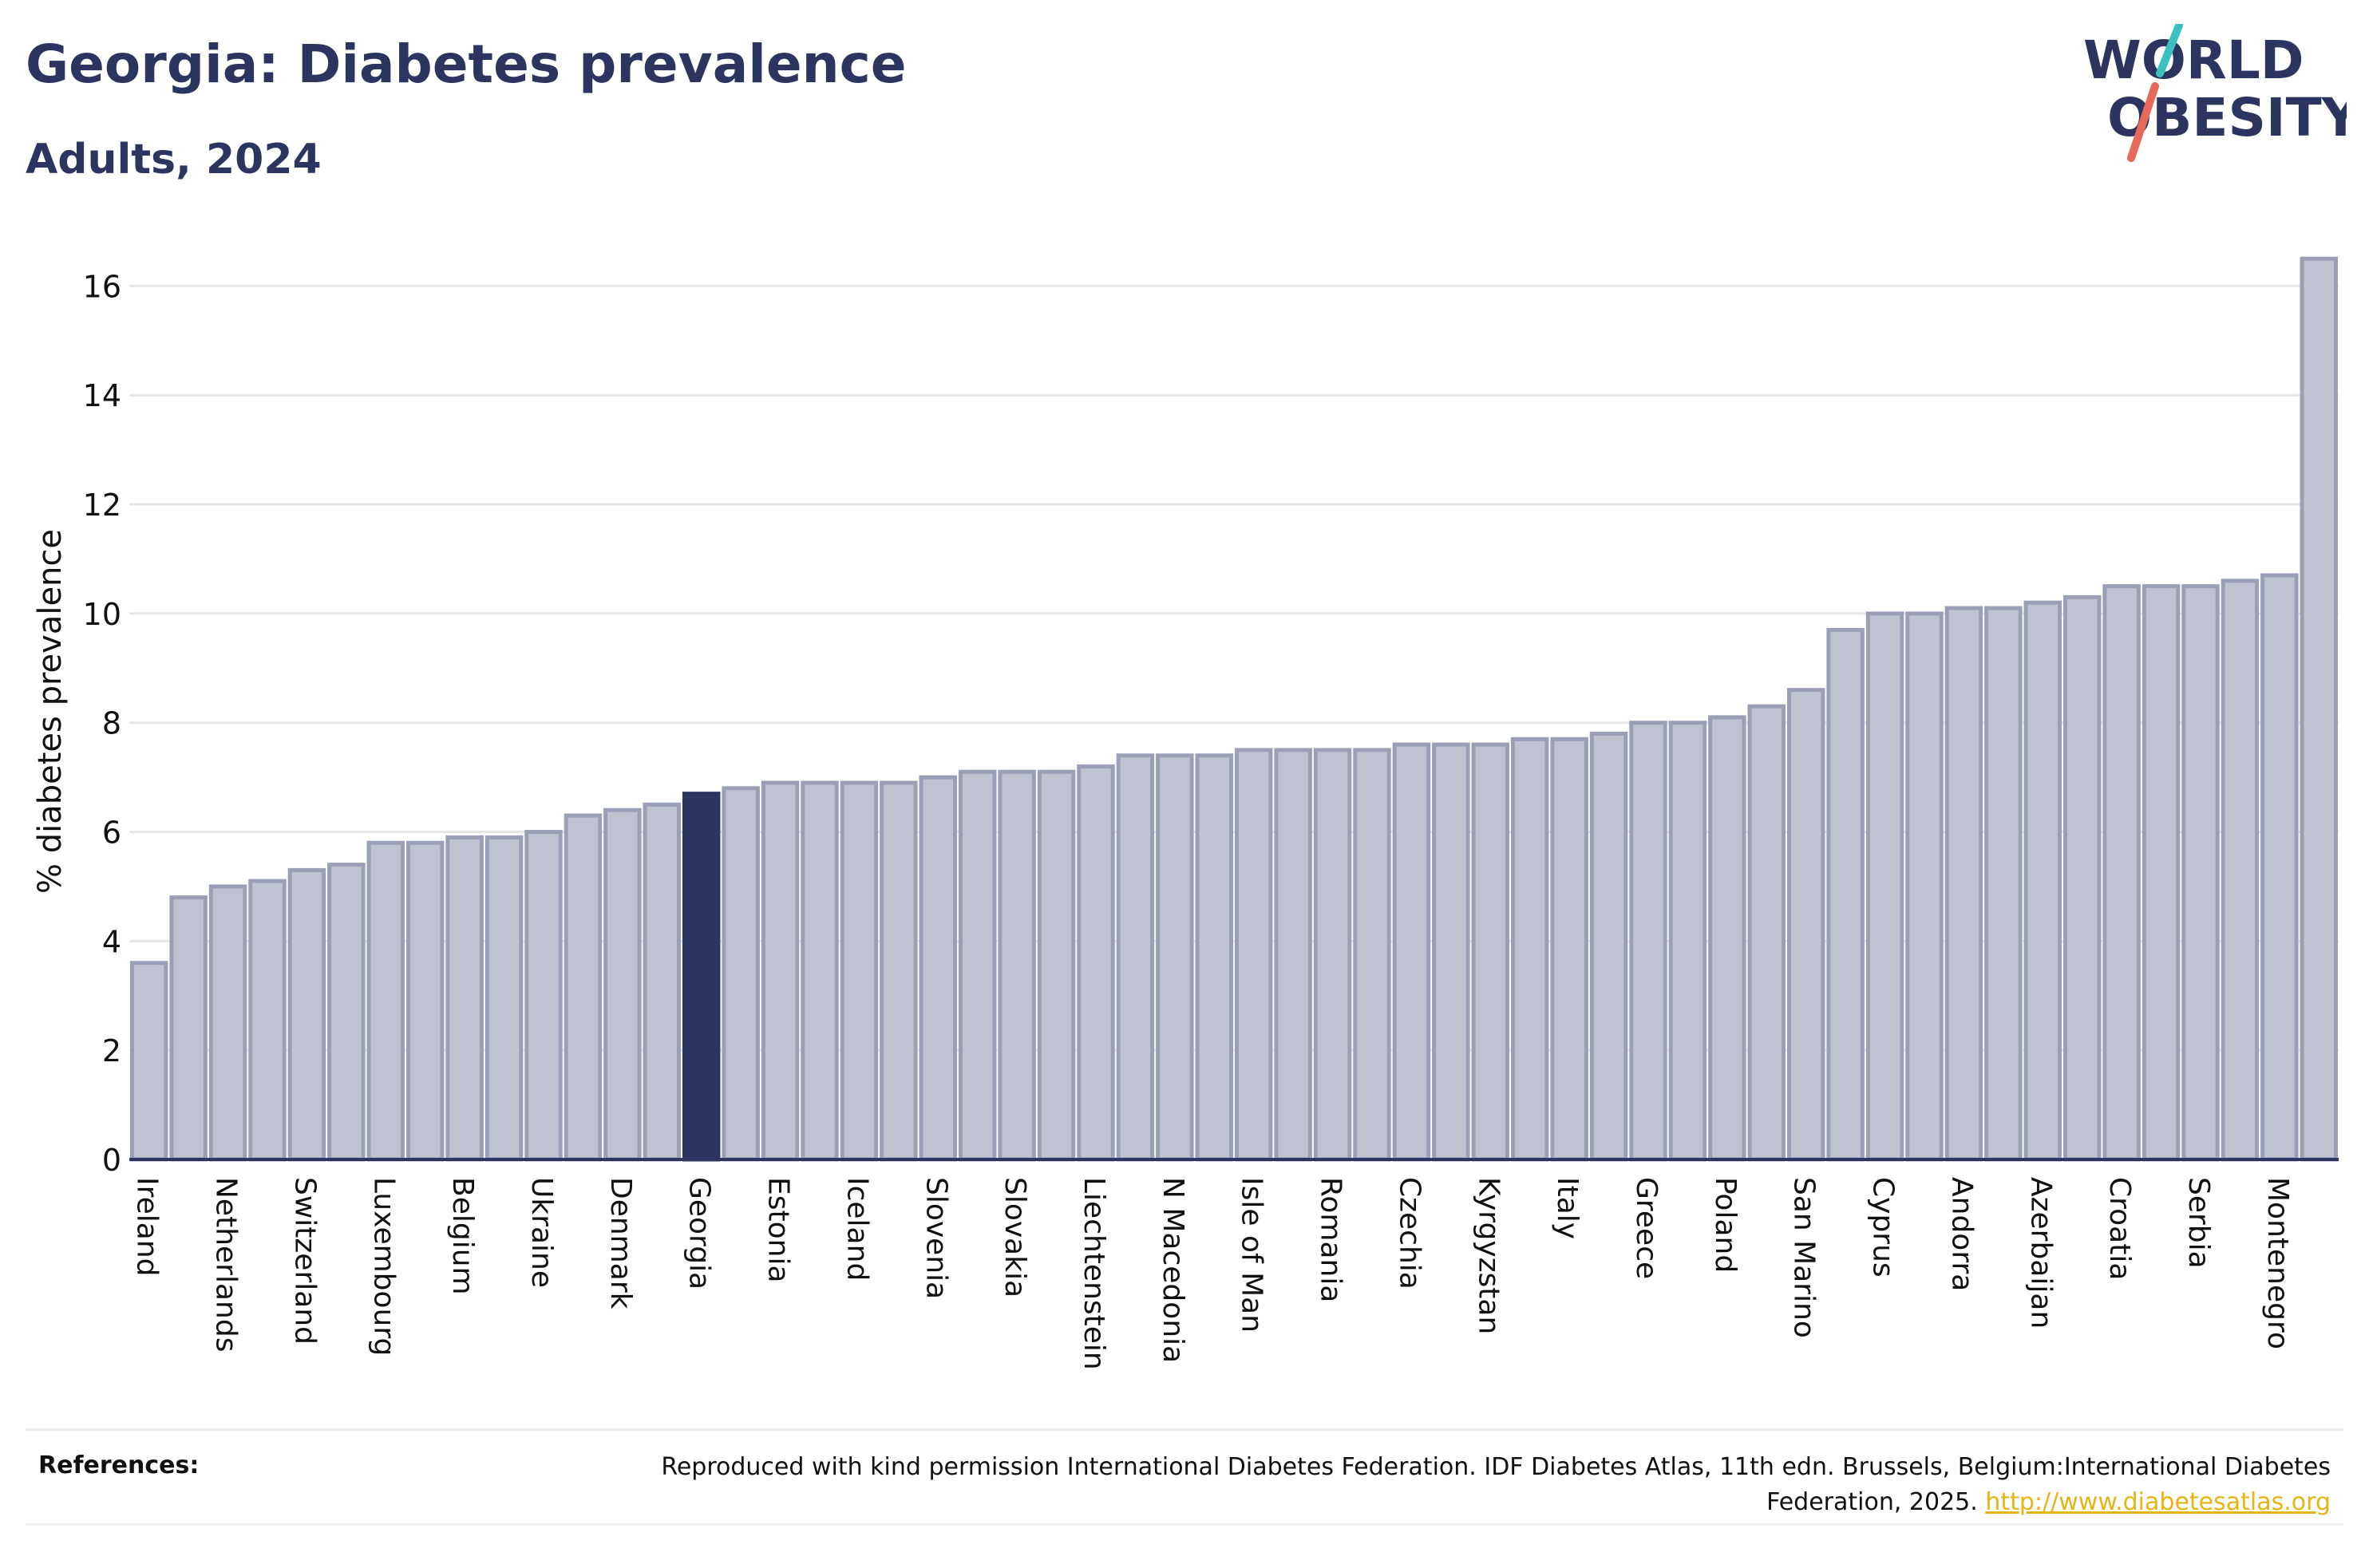 The width and height of the screenshot is (2361, 1568). I want to click on chart-title: Georgia: Diabetes prevalence, so click(466, 64).